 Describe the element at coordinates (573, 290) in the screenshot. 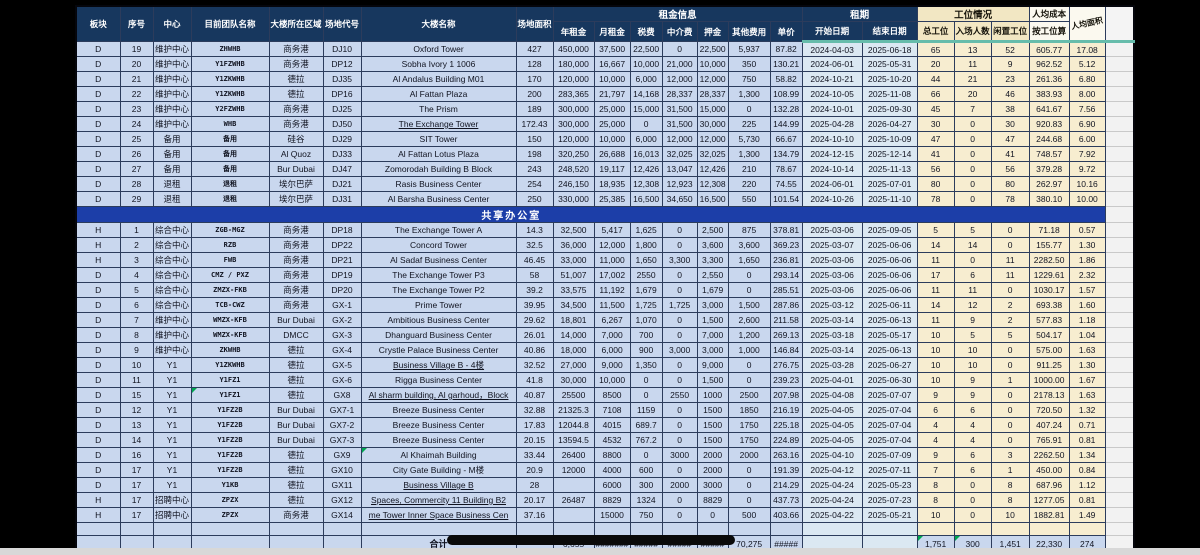

I see `cell-annual: 33,575` at that location.